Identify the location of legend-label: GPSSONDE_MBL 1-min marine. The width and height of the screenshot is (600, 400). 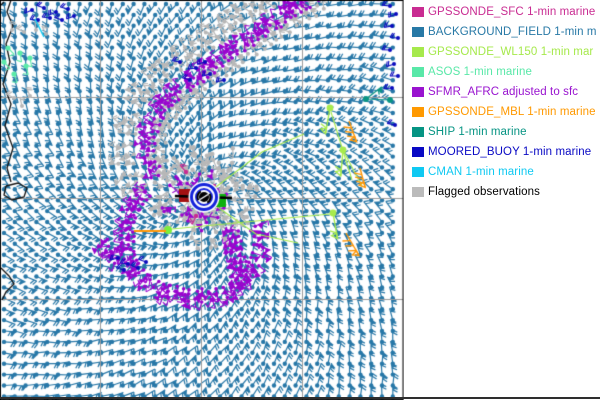
(512, 112).